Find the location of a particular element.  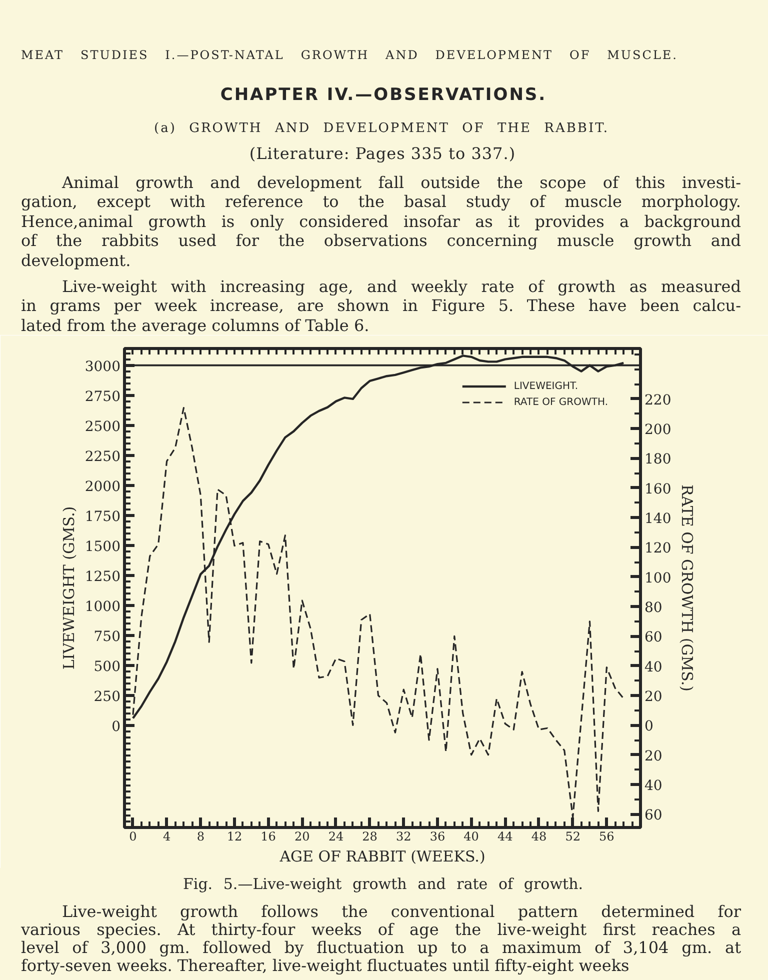

y-tick-label: 250 is located at coordinates (107, 696).